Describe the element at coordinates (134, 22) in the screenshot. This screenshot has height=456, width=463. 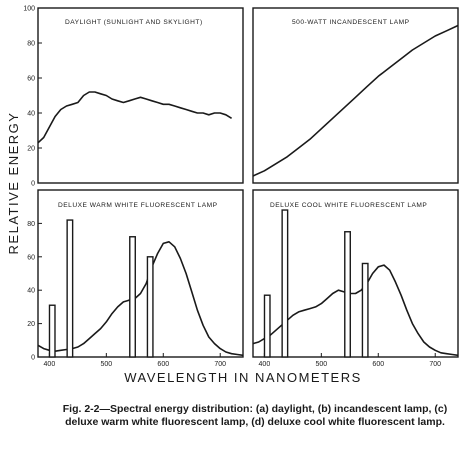
I see `panel-title: DAYLIGHT (SUNLIGHT AND SKYLIGHT)` at that location.